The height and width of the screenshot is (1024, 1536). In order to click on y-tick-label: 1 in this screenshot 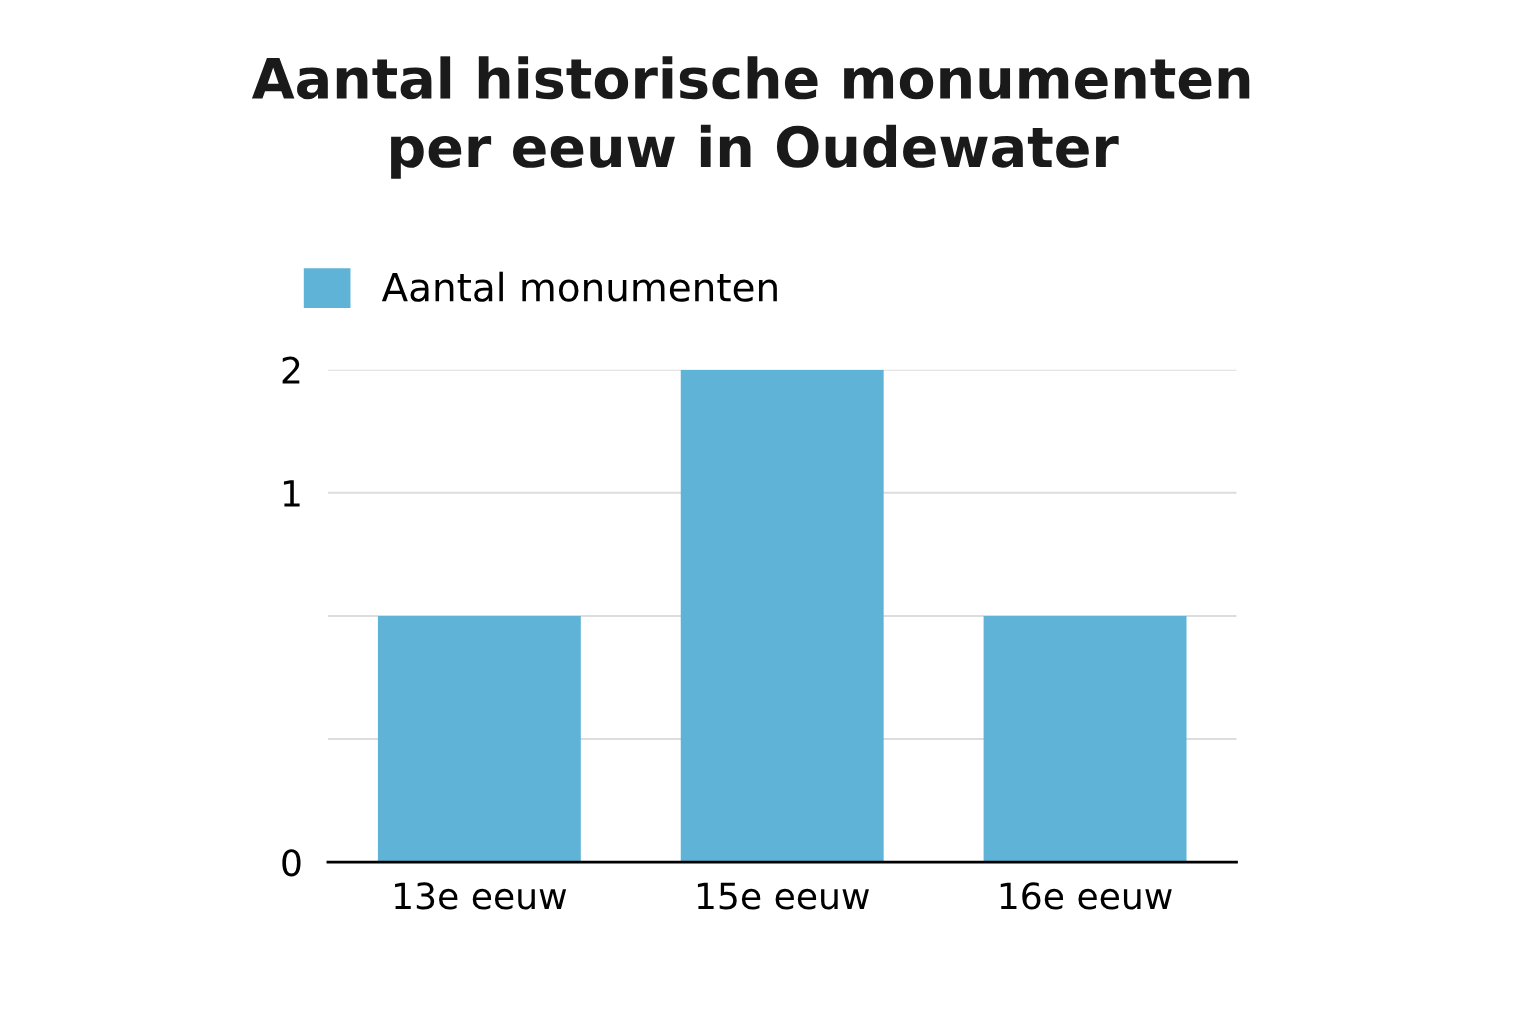, I will do `click(291, 493)`.